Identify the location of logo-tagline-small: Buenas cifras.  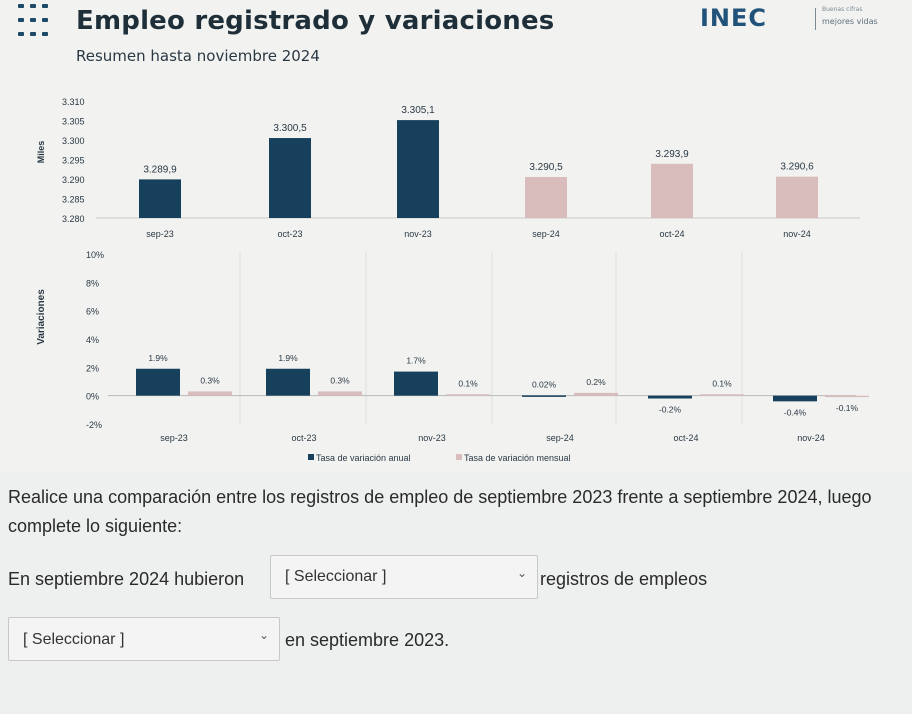
(842, 9).